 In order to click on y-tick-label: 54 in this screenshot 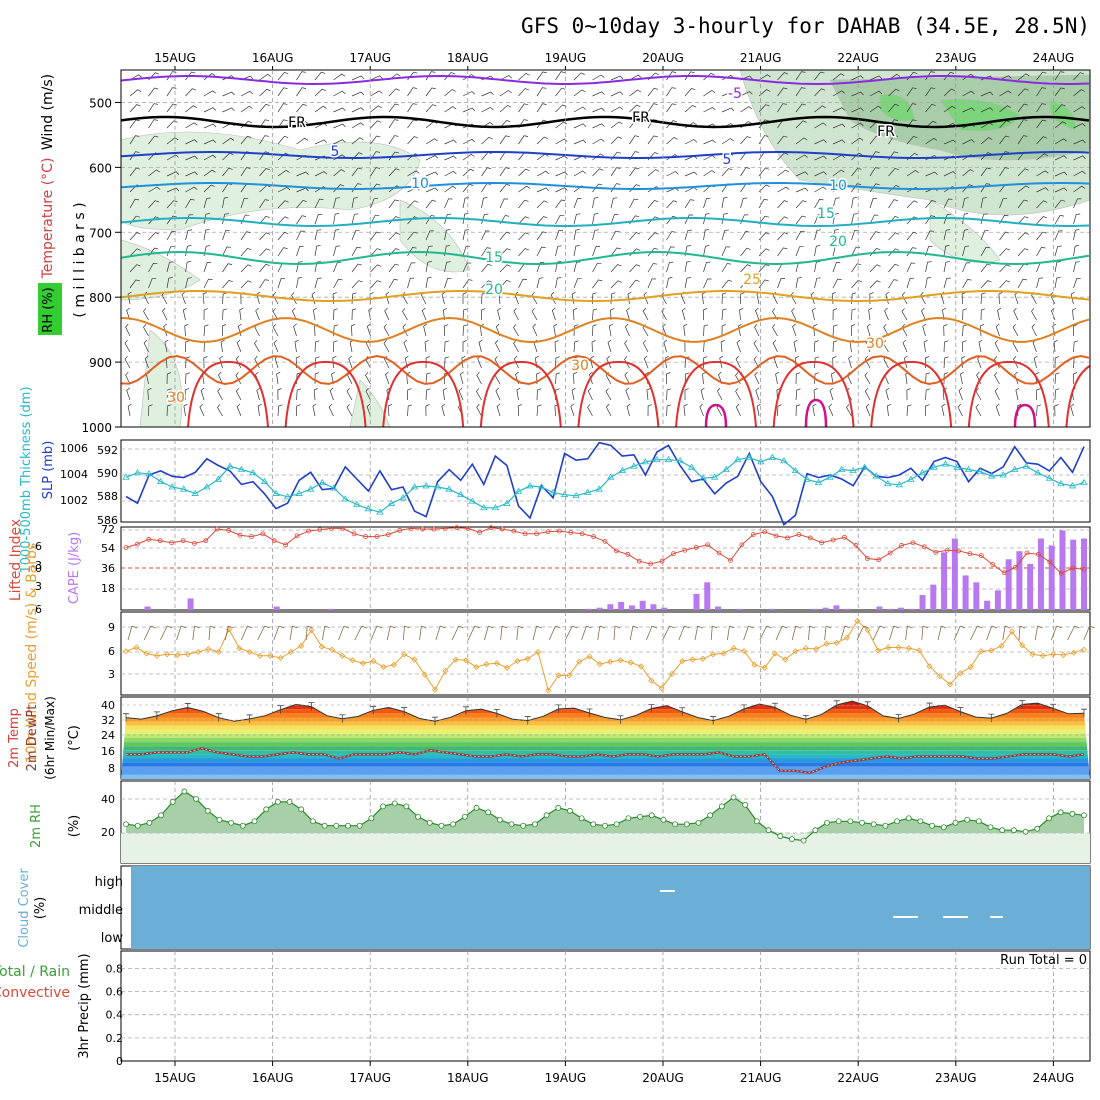, I will do `click(108, 548)`.